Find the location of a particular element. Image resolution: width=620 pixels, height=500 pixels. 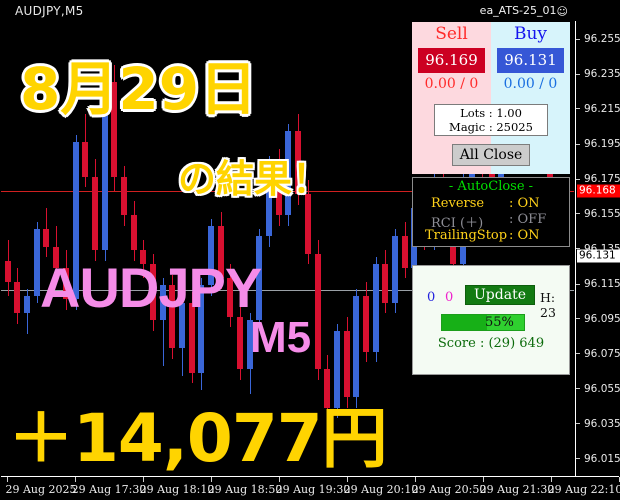

price-tick-label: 96.015 is located at coordinates (602, 458).